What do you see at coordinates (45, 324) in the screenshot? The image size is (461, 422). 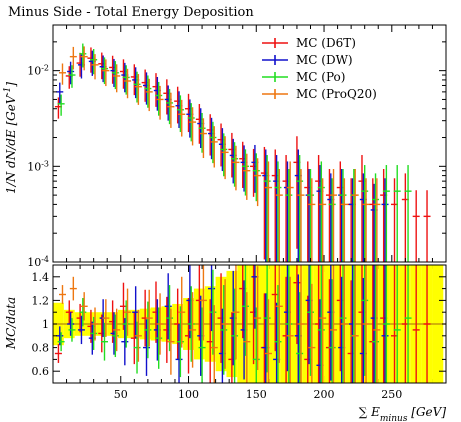 I see `ratio-y-tick-label: 1` at bounding box center [45, 324].